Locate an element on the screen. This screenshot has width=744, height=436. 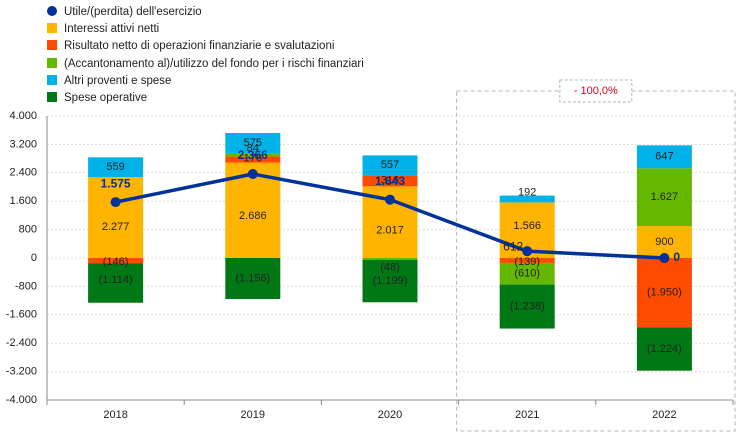
y-tick-label: -800 is located at coordinates (26, 286).